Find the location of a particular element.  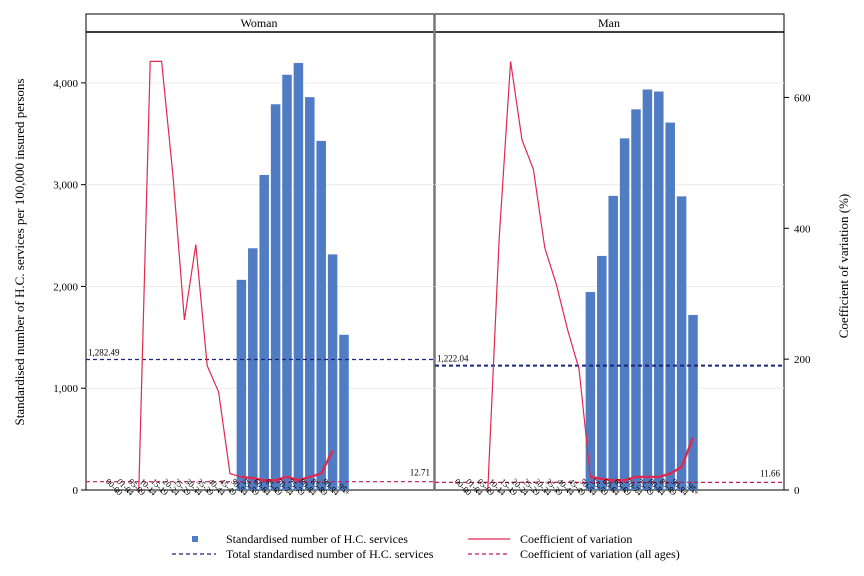

total-hc-label-man: 1,222.04 is located at coordinates (453, 359).